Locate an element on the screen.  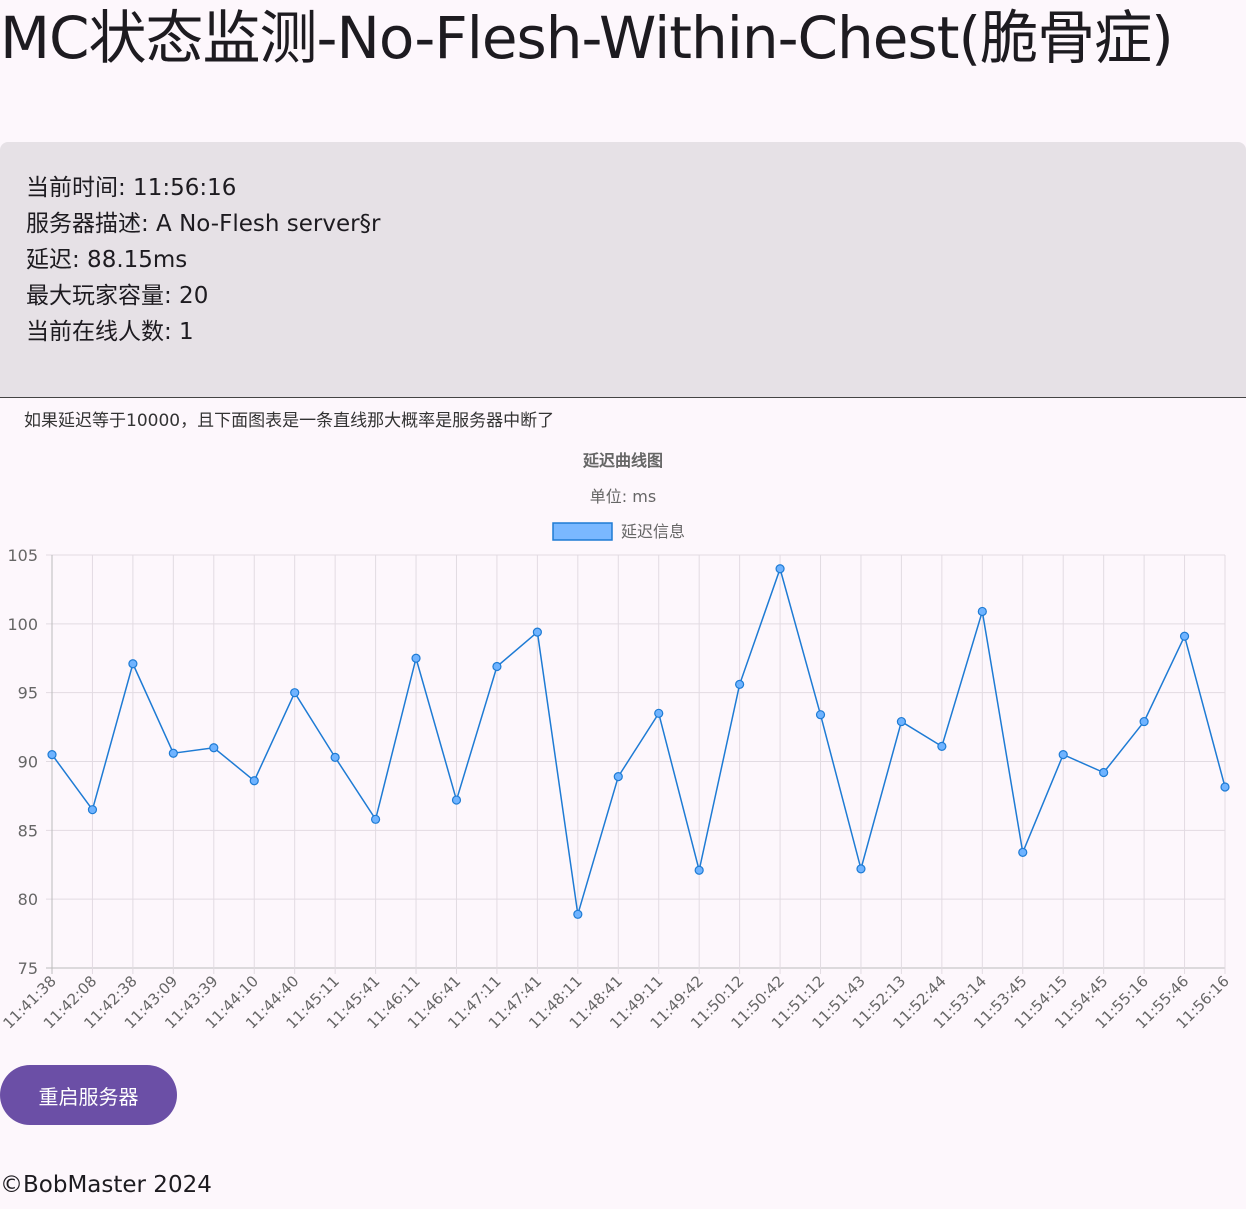
y-tick-label: 80 is located at coordinates (28, 899).